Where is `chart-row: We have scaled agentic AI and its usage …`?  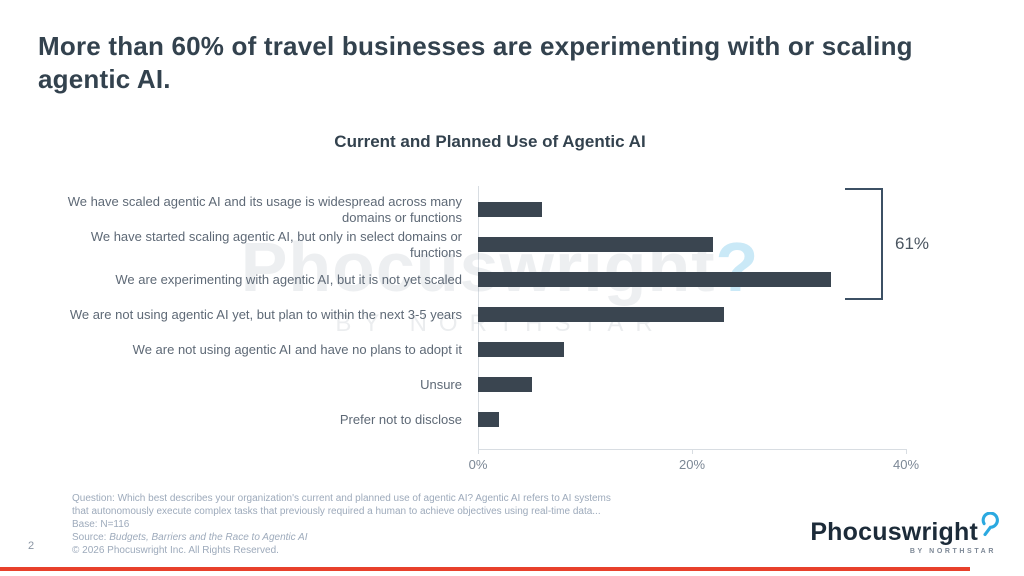
chart-row: We have scaled agentic AI and its usage … is located at coordinates (483, 209).